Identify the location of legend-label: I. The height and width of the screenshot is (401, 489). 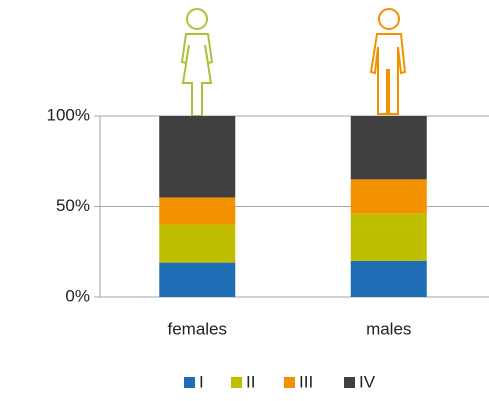
(201, 381).